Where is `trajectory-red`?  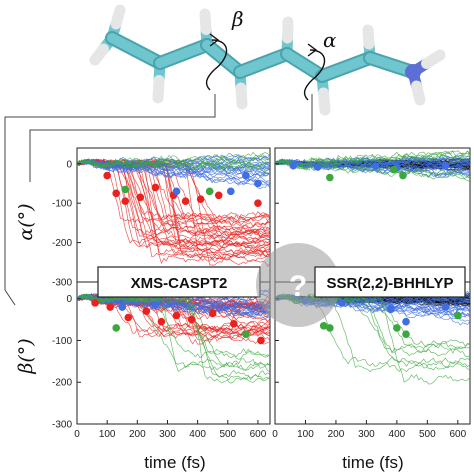 trajectory-red is located at coordinates (173, 190).